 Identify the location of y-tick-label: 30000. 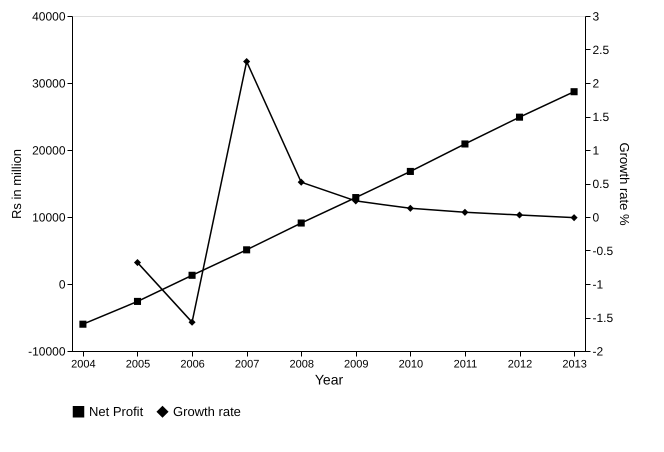
(49, 83).